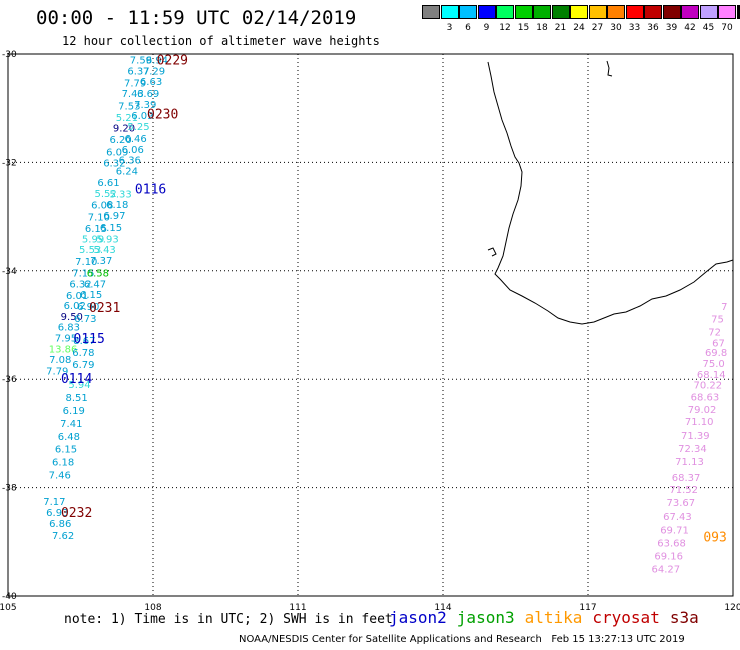 This screenshot has width=740, height=650. Describe the element at coordinates (148, 94) in the screenshot. I see `wave-height-label: 6.69` at that location.